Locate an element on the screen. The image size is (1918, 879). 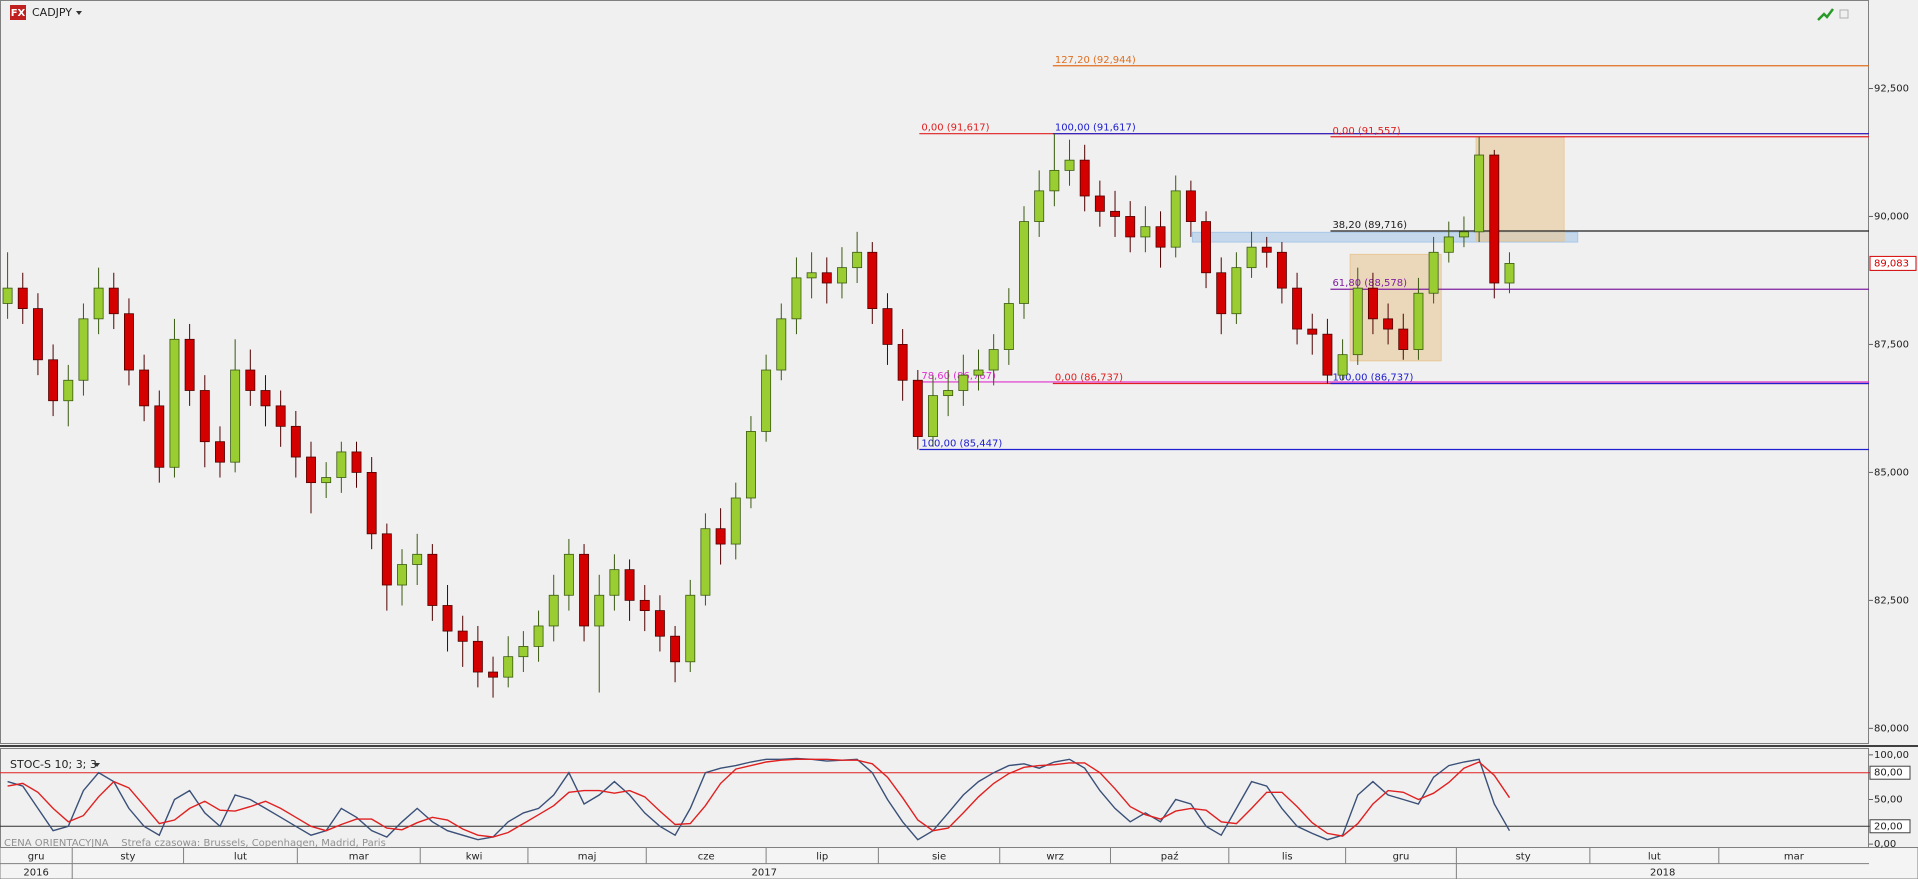
time-label: sty is located at coordinates (127, 857).